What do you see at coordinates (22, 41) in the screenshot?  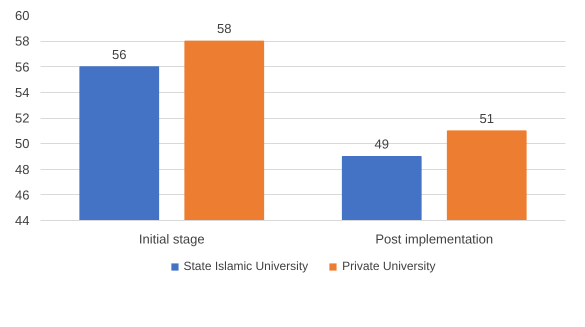 I see `y-tick-label: 58` at bounding box center [22, 41].